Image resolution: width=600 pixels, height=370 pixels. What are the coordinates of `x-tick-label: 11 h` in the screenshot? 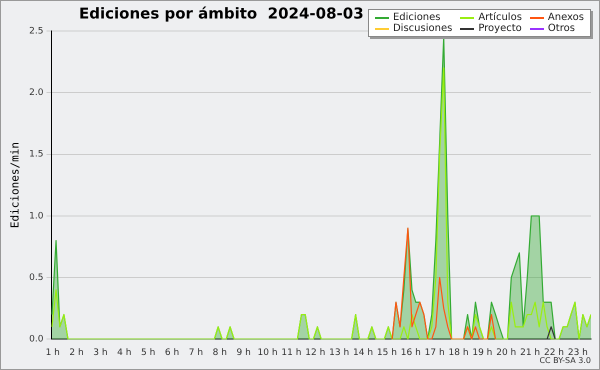 It's located at (291, 353).